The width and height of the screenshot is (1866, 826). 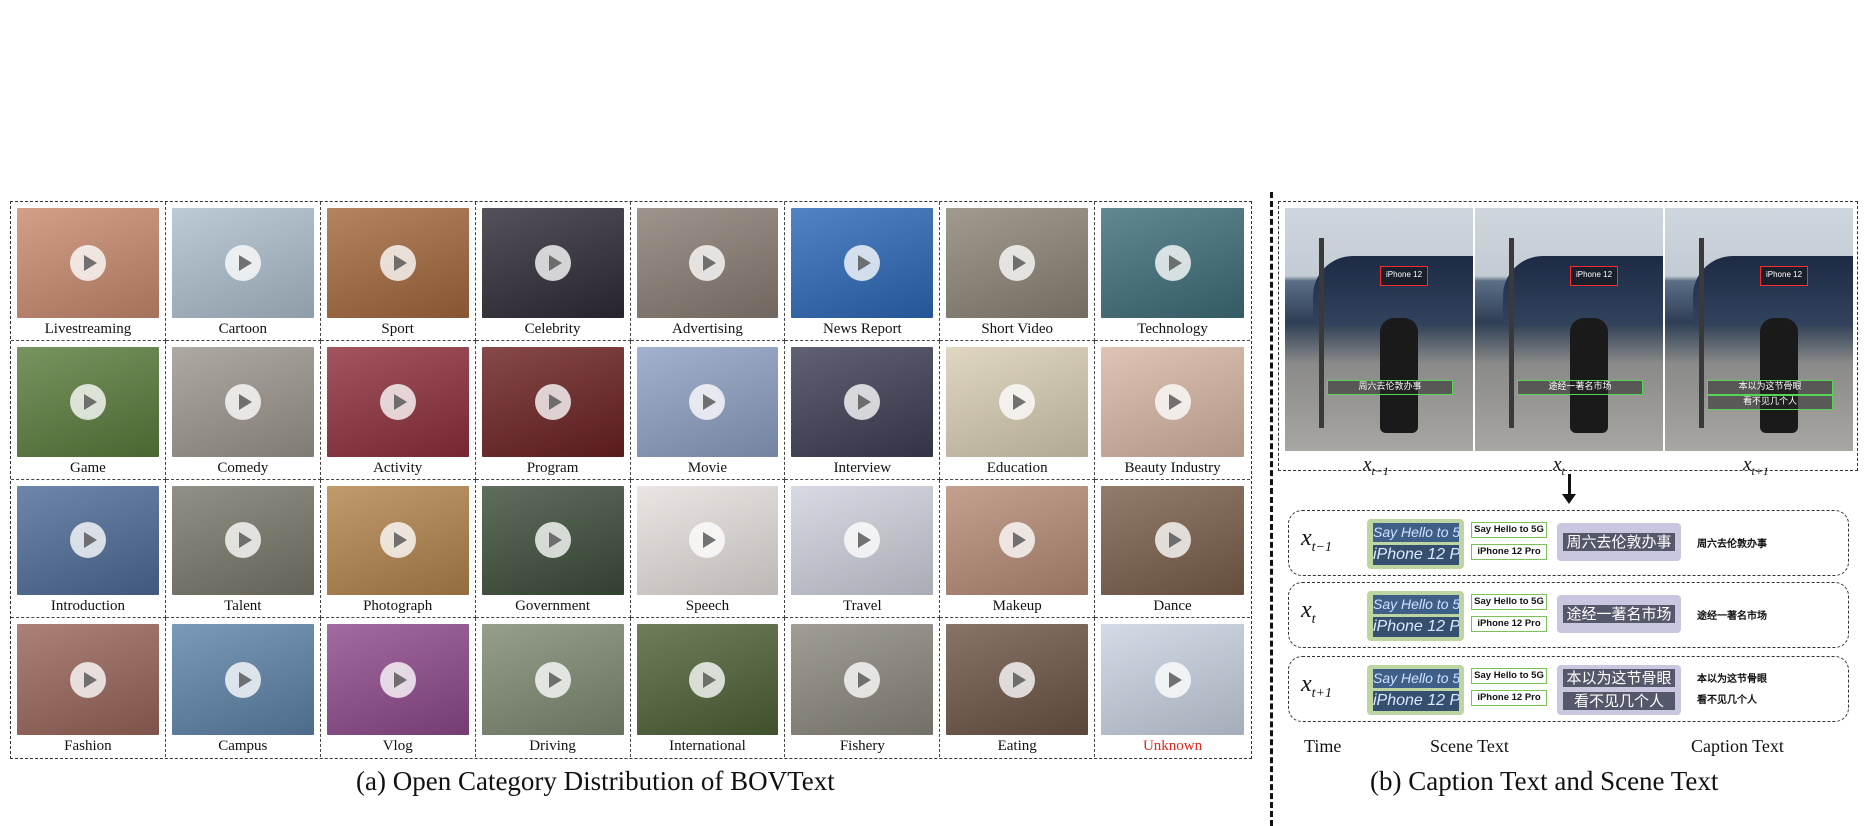 I want to click on category-cell: Movie, so click(x=708, y=410).